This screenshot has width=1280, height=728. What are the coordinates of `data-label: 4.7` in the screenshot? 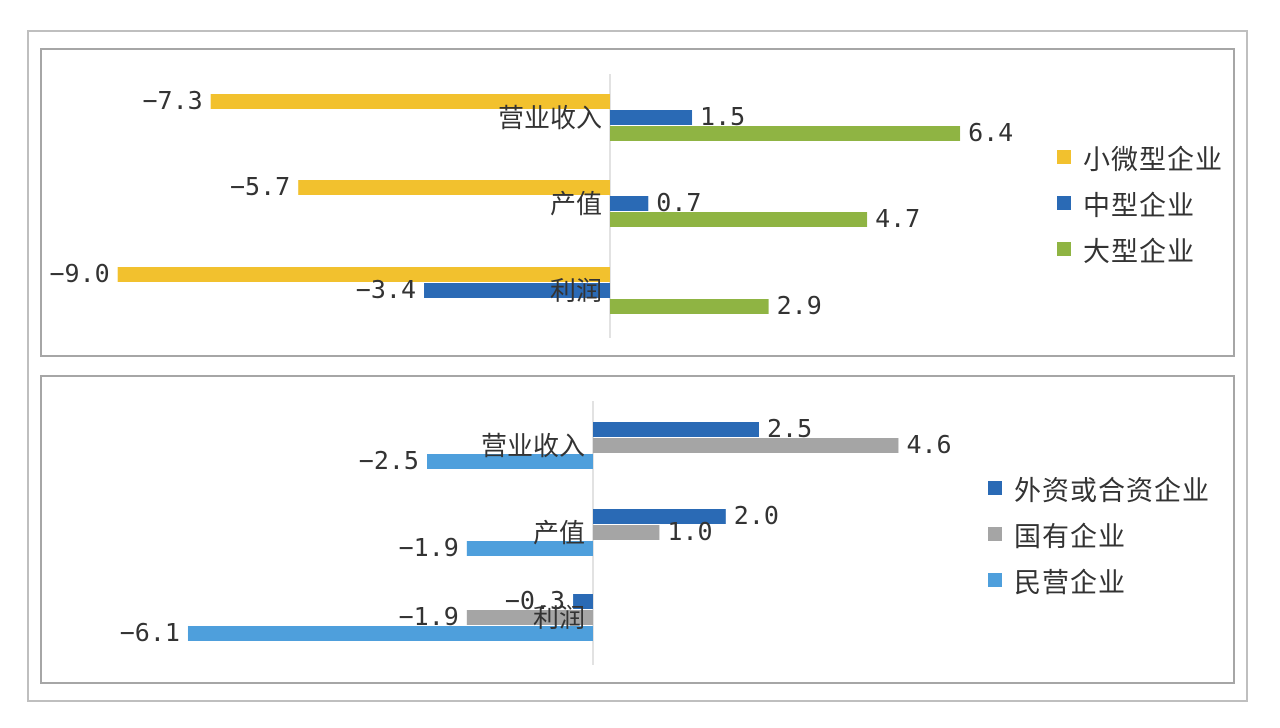 It's located at (897, 218).